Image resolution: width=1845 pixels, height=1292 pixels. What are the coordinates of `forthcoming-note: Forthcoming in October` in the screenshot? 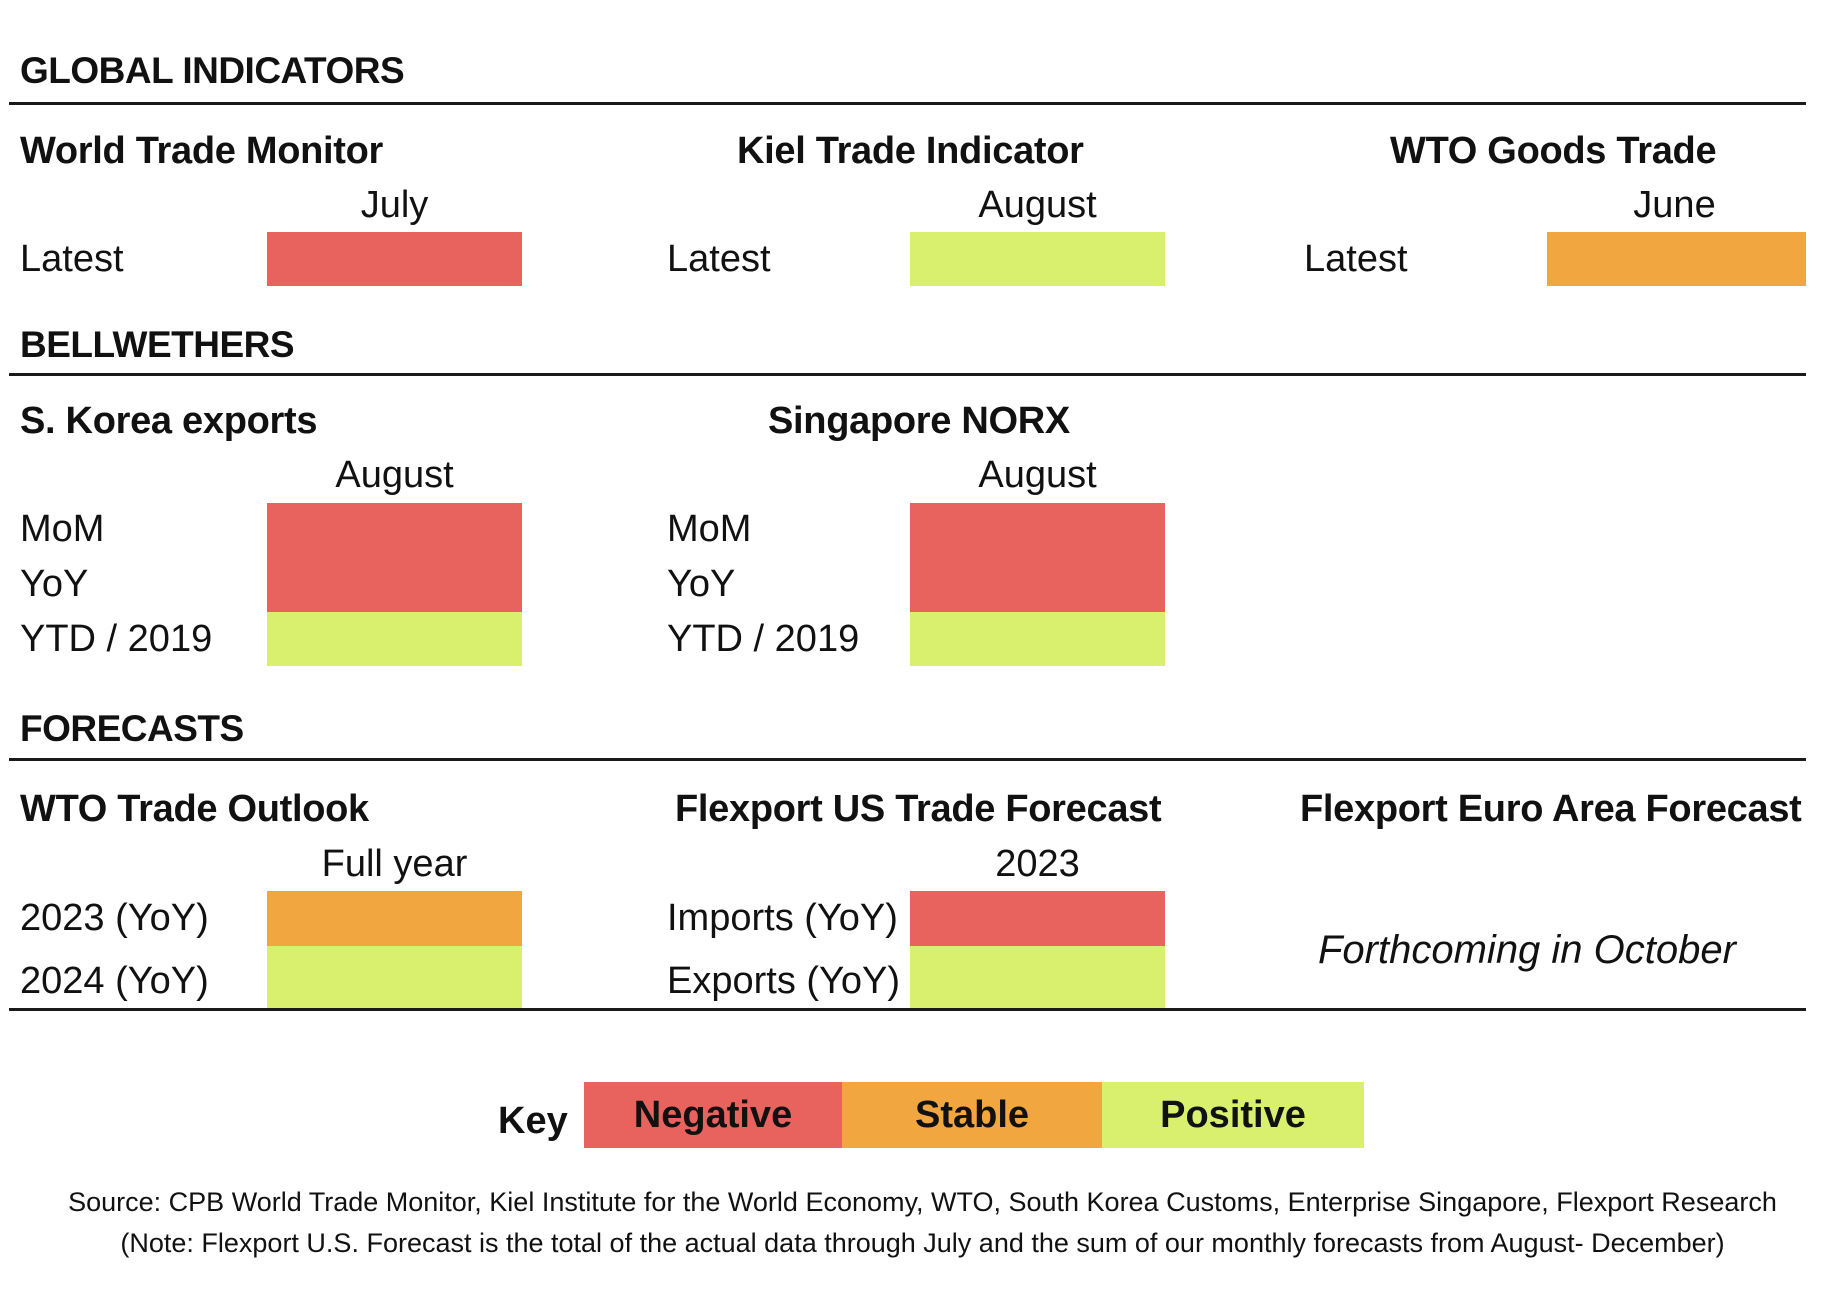 It's located at (1527, 950).